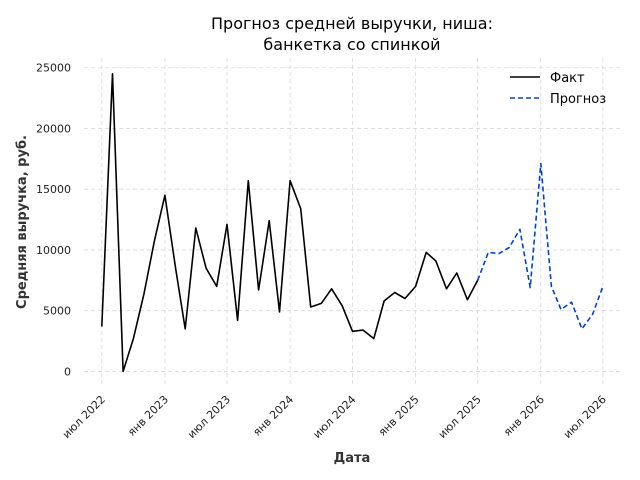 The width and height of the screenshot is (640, 480). I want to click on y-tick-label: 0, so click(67, 371).